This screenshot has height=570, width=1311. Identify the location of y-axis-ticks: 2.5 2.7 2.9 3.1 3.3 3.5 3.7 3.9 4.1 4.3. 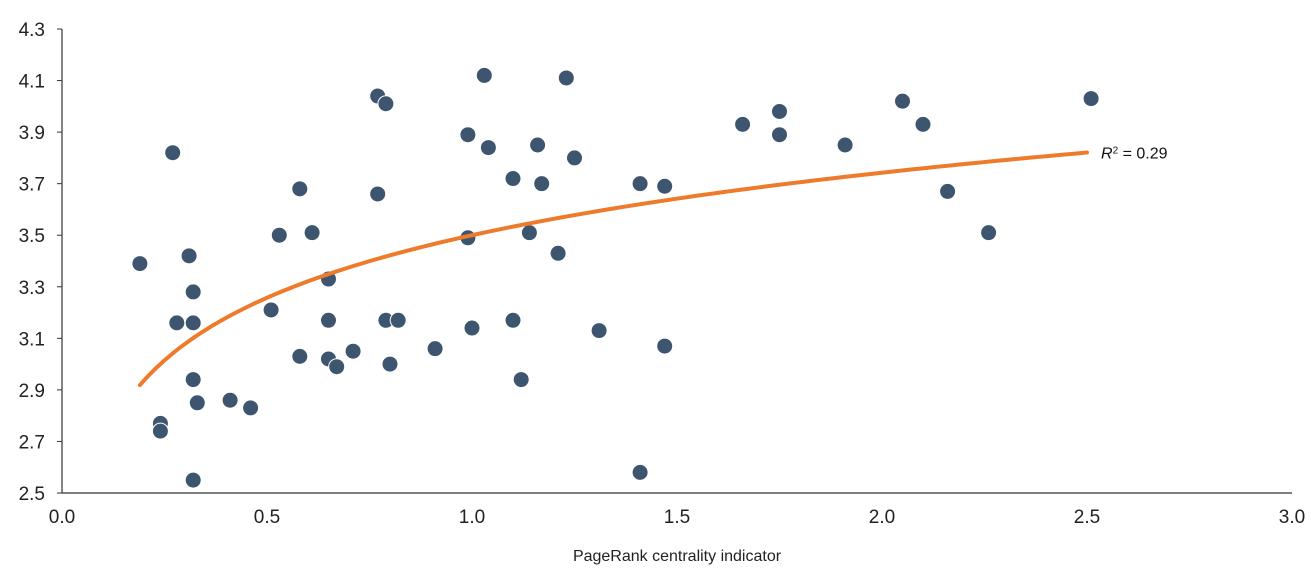
(40, 262).